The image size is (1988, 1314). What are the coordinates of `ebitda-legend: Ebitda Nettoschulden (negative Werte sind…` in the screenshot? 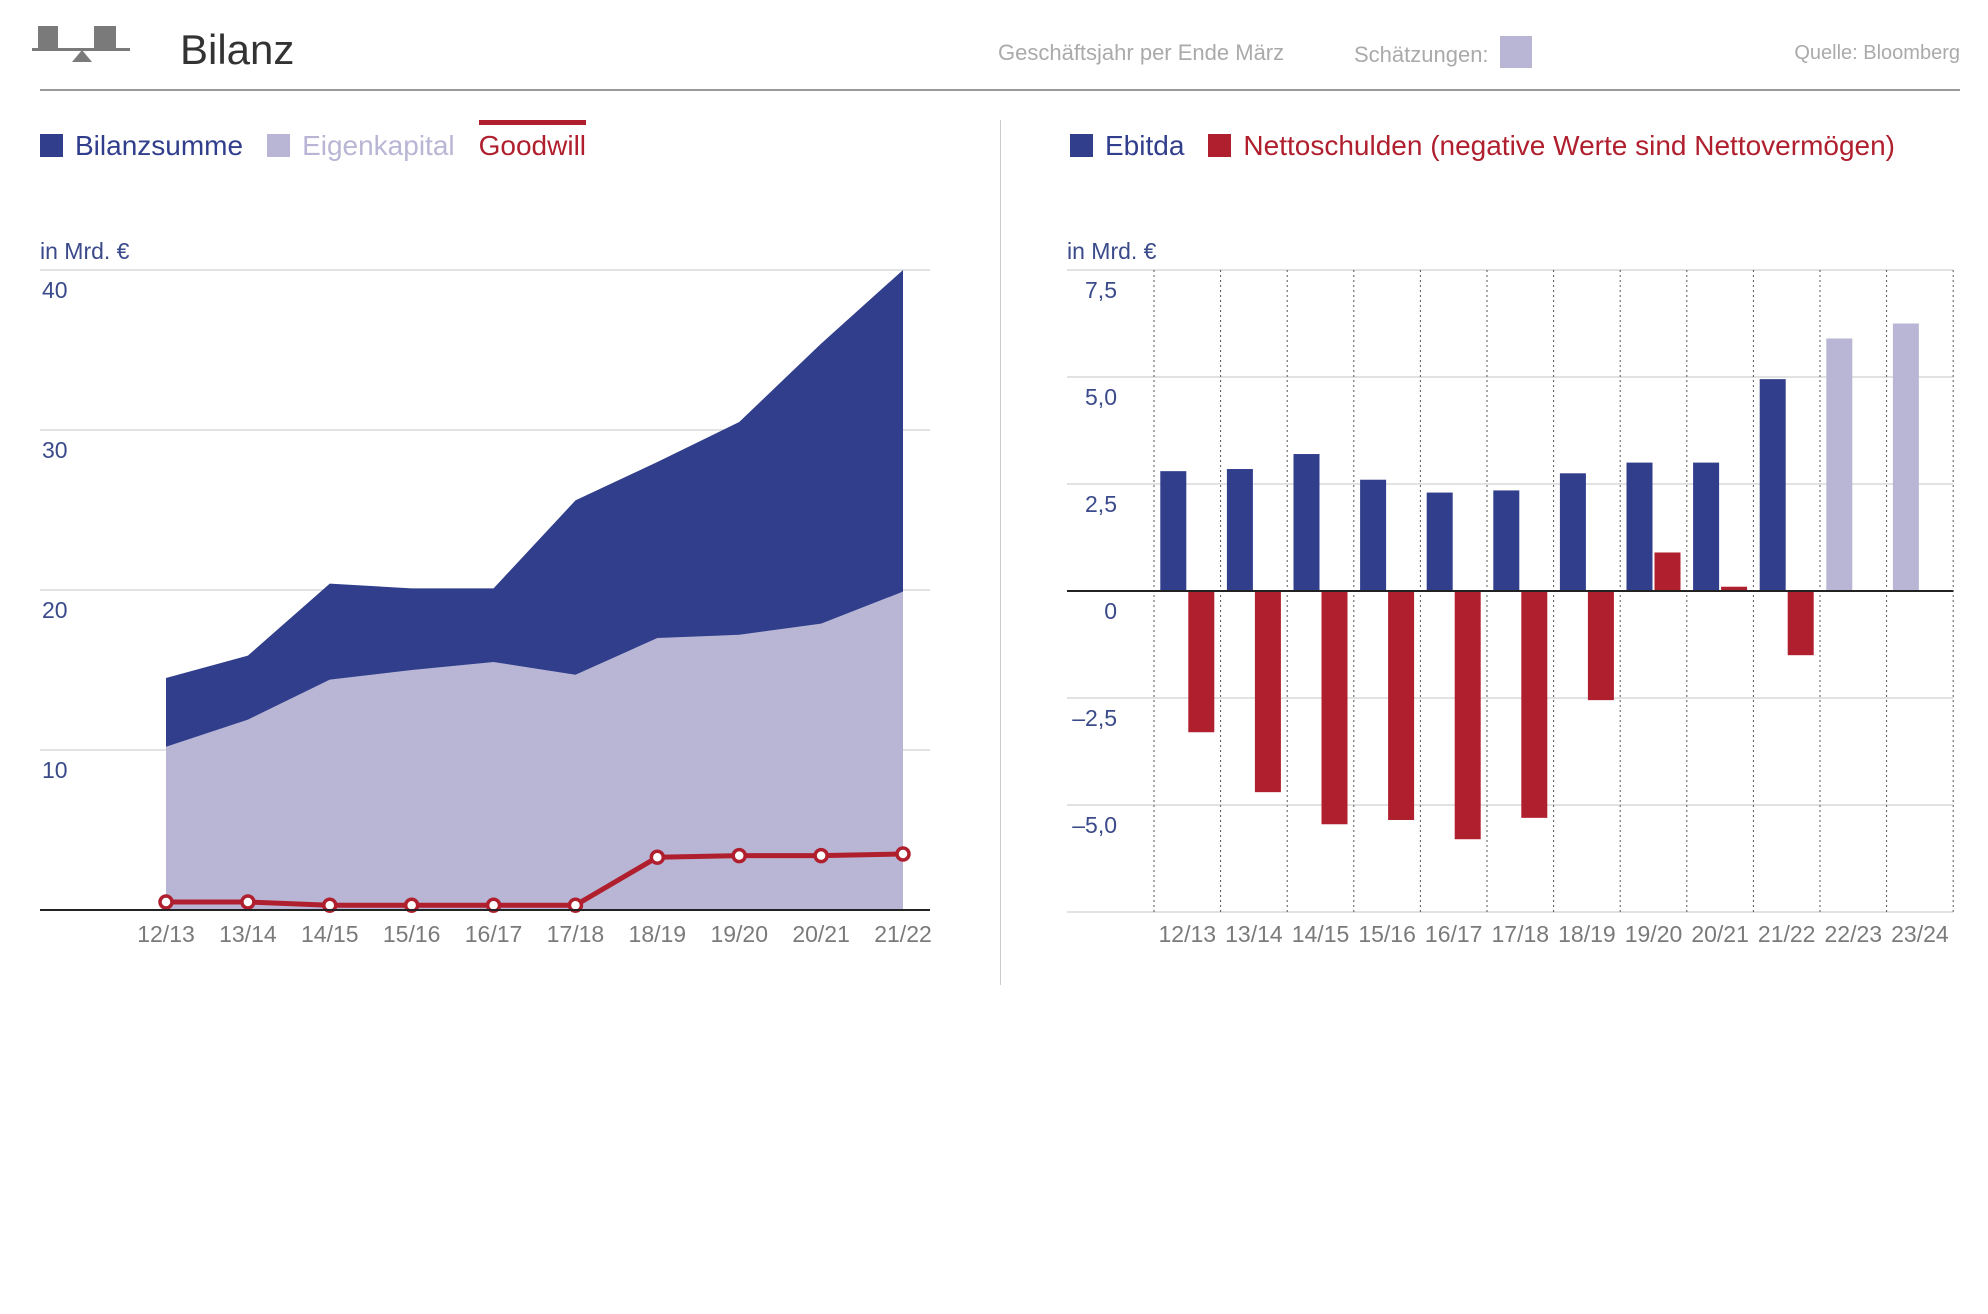 It's located at (1494, 150).